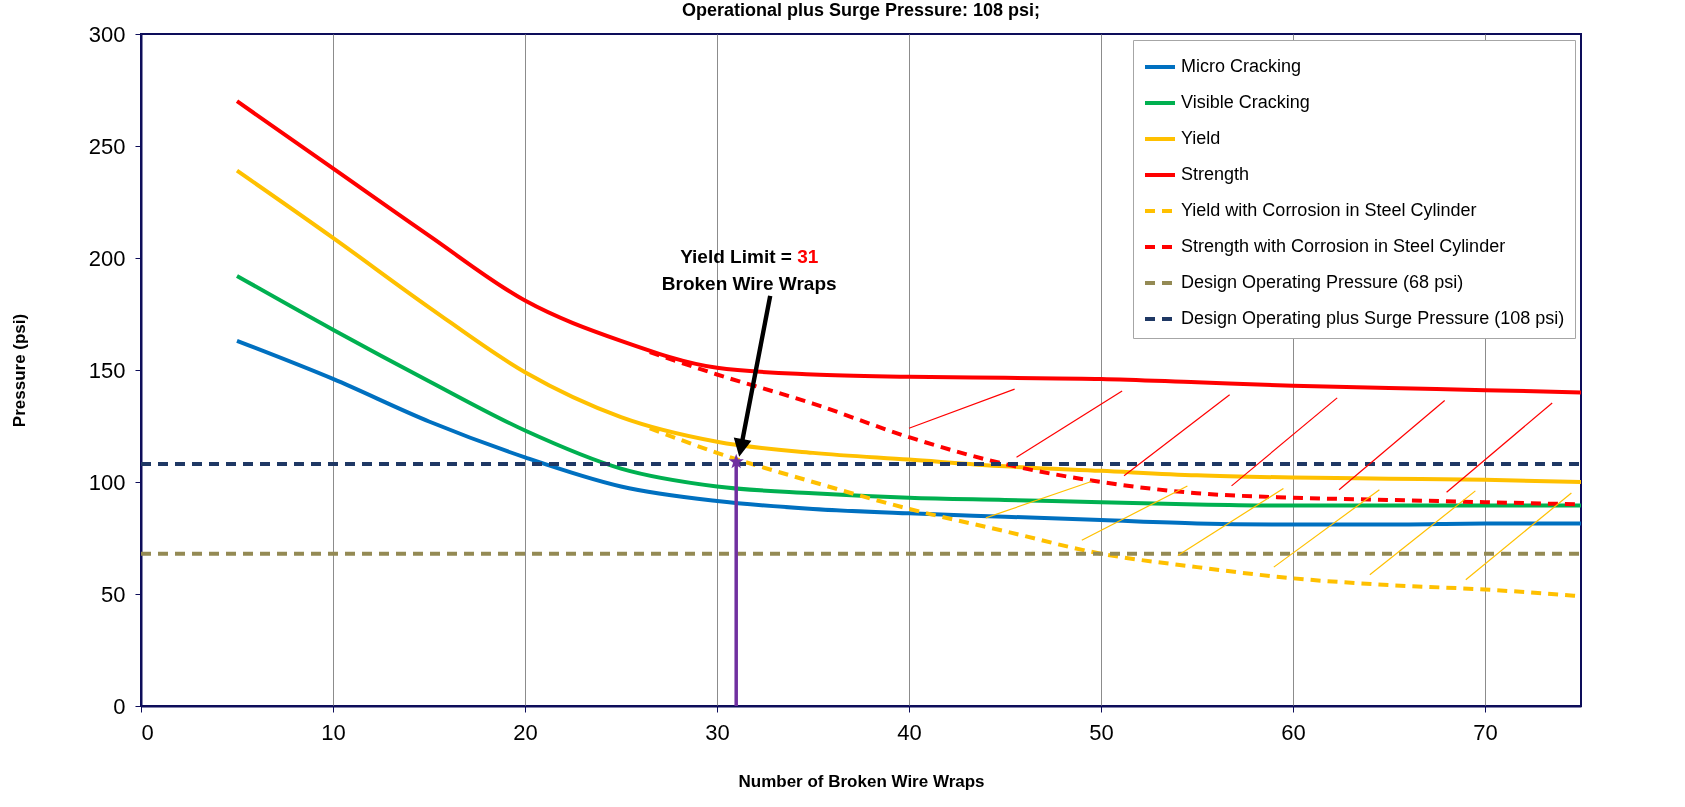 Image resolution: width=1685 pixels, height=807 pixels. What do you see at coordinates (525, 732) in the screenshot?
I see `x-tick-label: 20` at bounding box center [525, 732].